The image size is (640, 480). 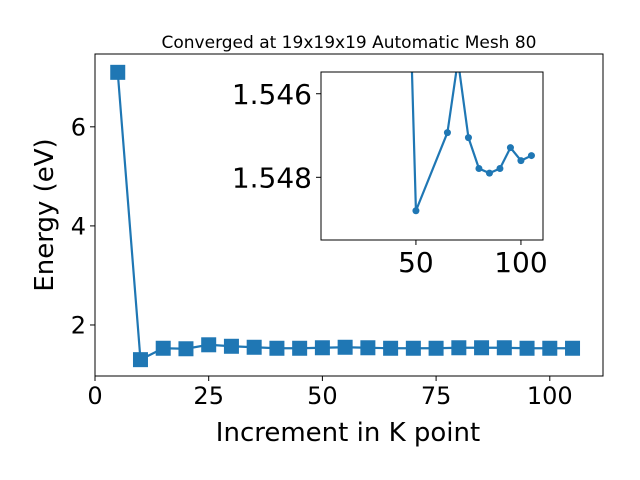 What do you see at coordinates (78, 127) in the screenshot?
I see `y-tick-label: 6` at bounding box center [78, 127].